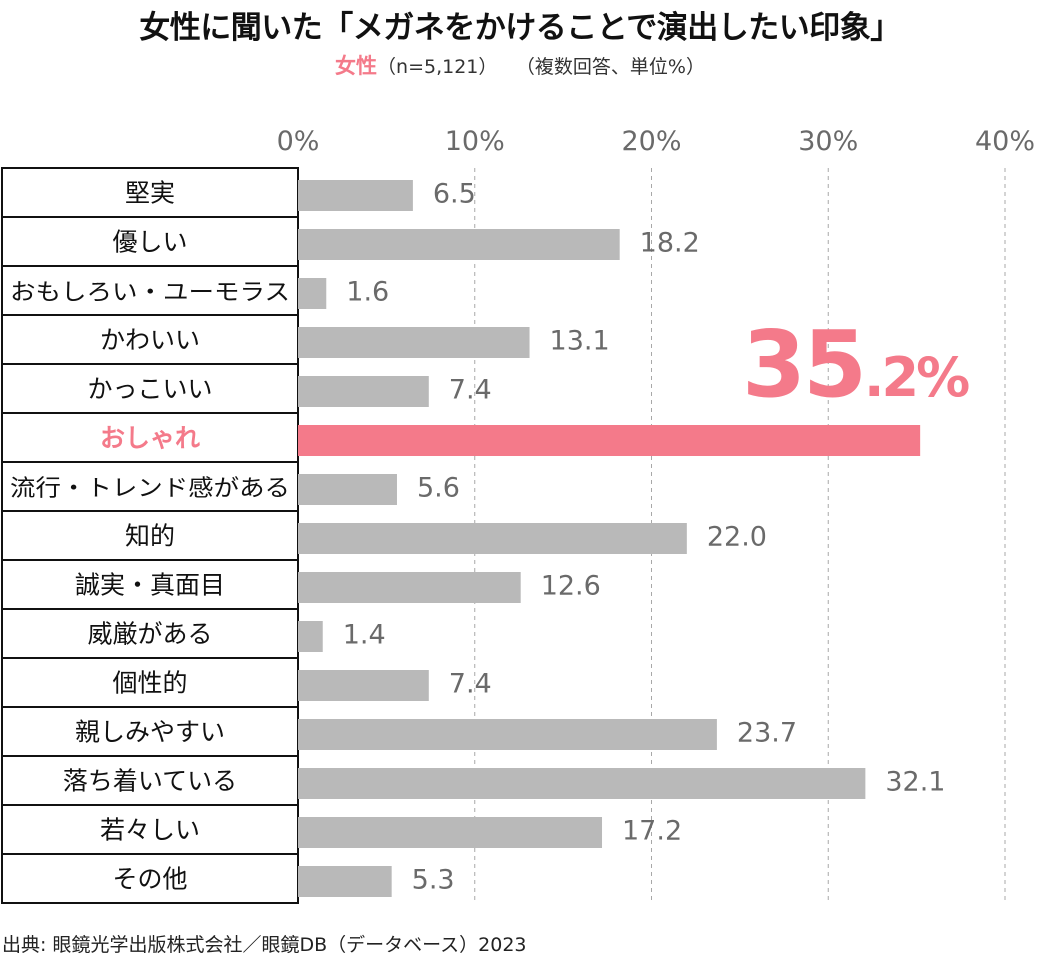 This screenshot has width=1040, height=962. I want to click on category-label: 知的, so click(150, 536).